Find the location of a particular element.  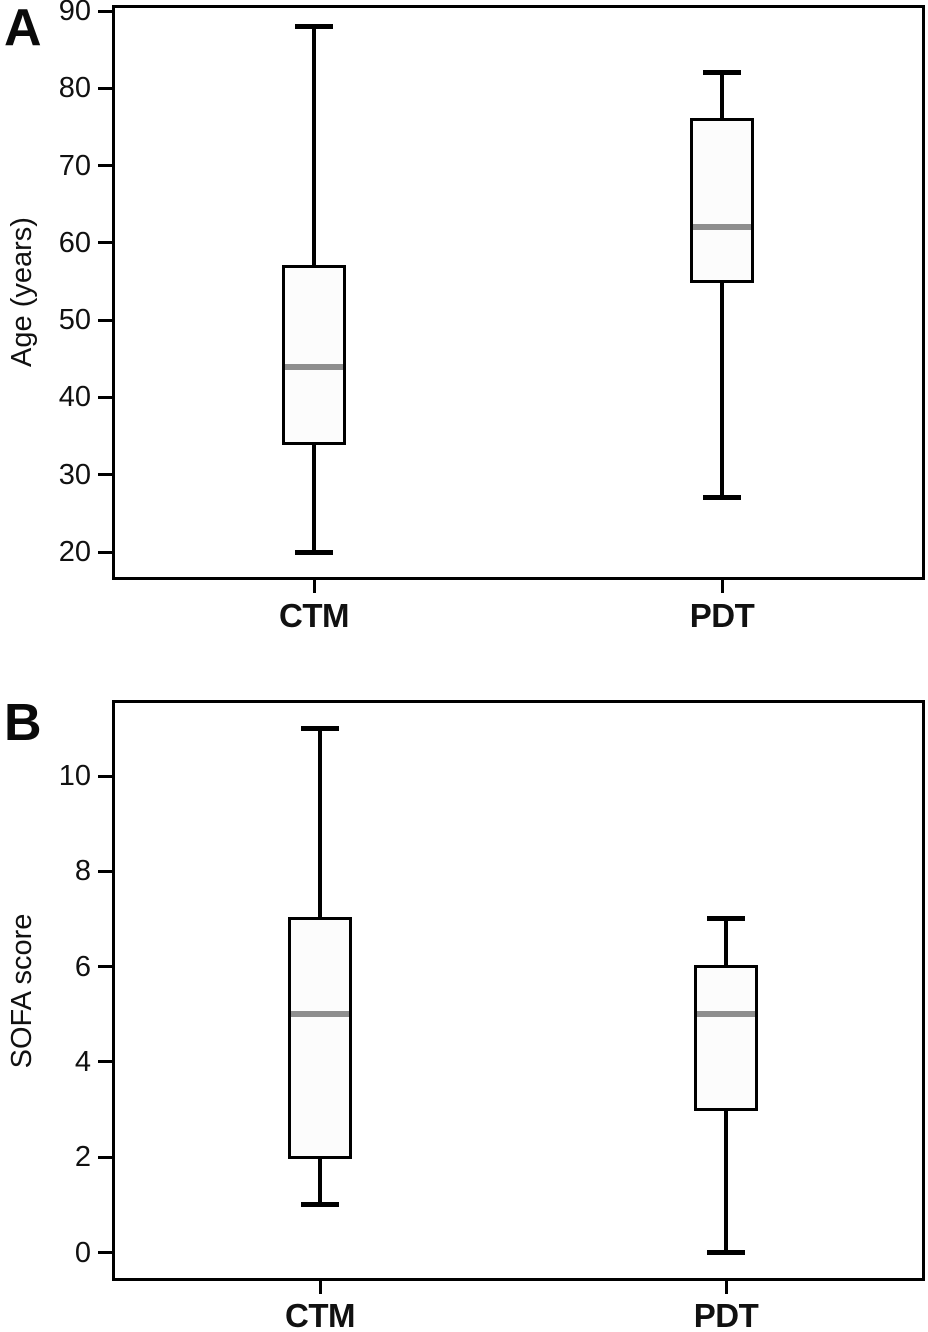

y-tick-label-a: 80 is located at coordinates (74, 88).